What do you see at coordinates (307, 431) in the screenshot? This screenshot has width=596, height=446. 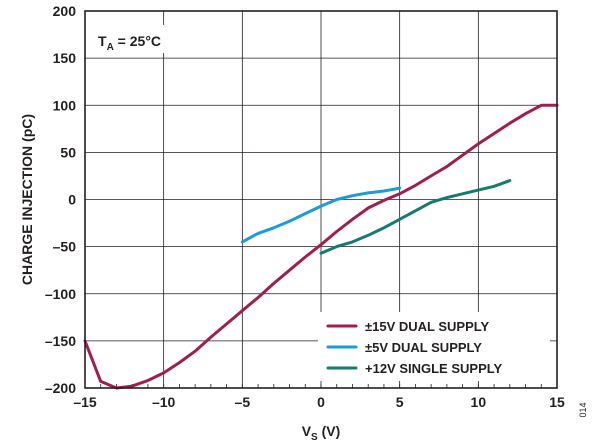 I see `x-axis-label-main: V` at bounding box center [307, 431].